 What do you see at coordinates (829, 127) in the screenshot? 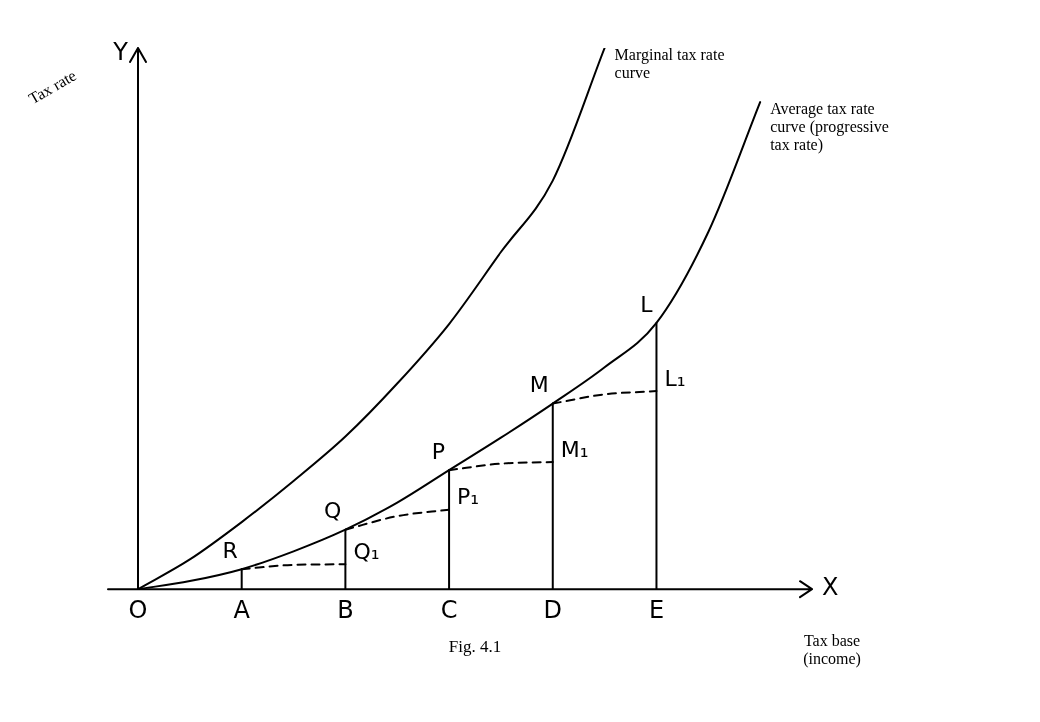
I see `series-label: Average tax rate curve (progressive tax rate)` at bounding box center [829, 127].